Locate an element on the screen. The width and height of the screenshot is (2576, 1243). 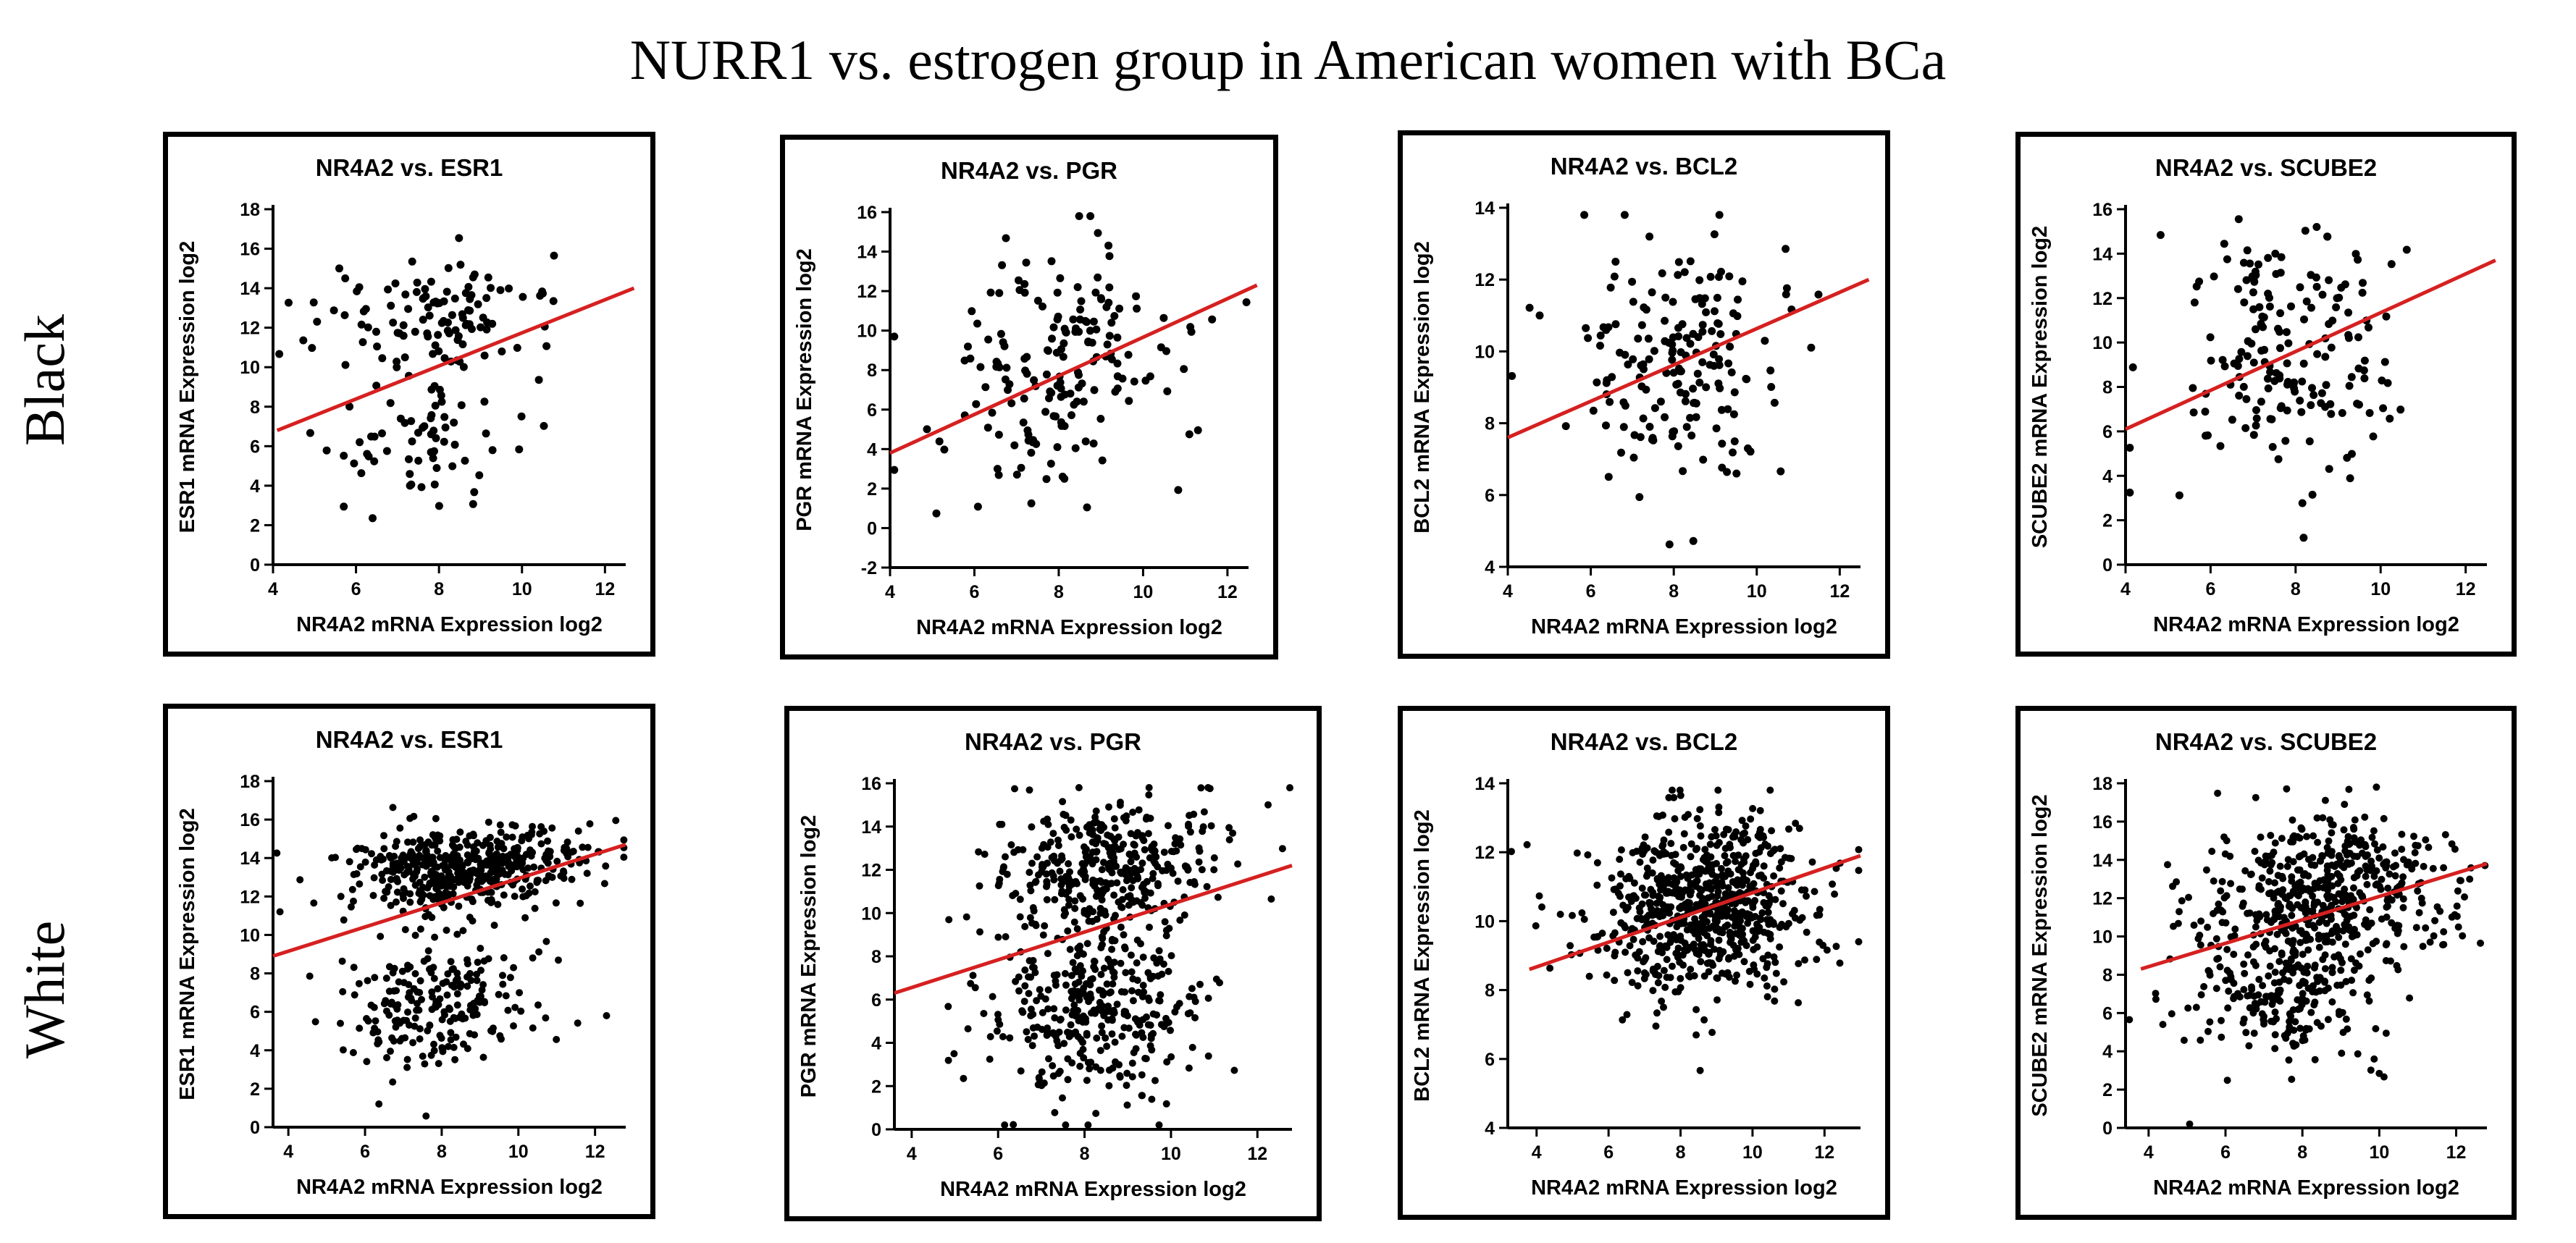
regression-line is located at coordinates (1073, 369).